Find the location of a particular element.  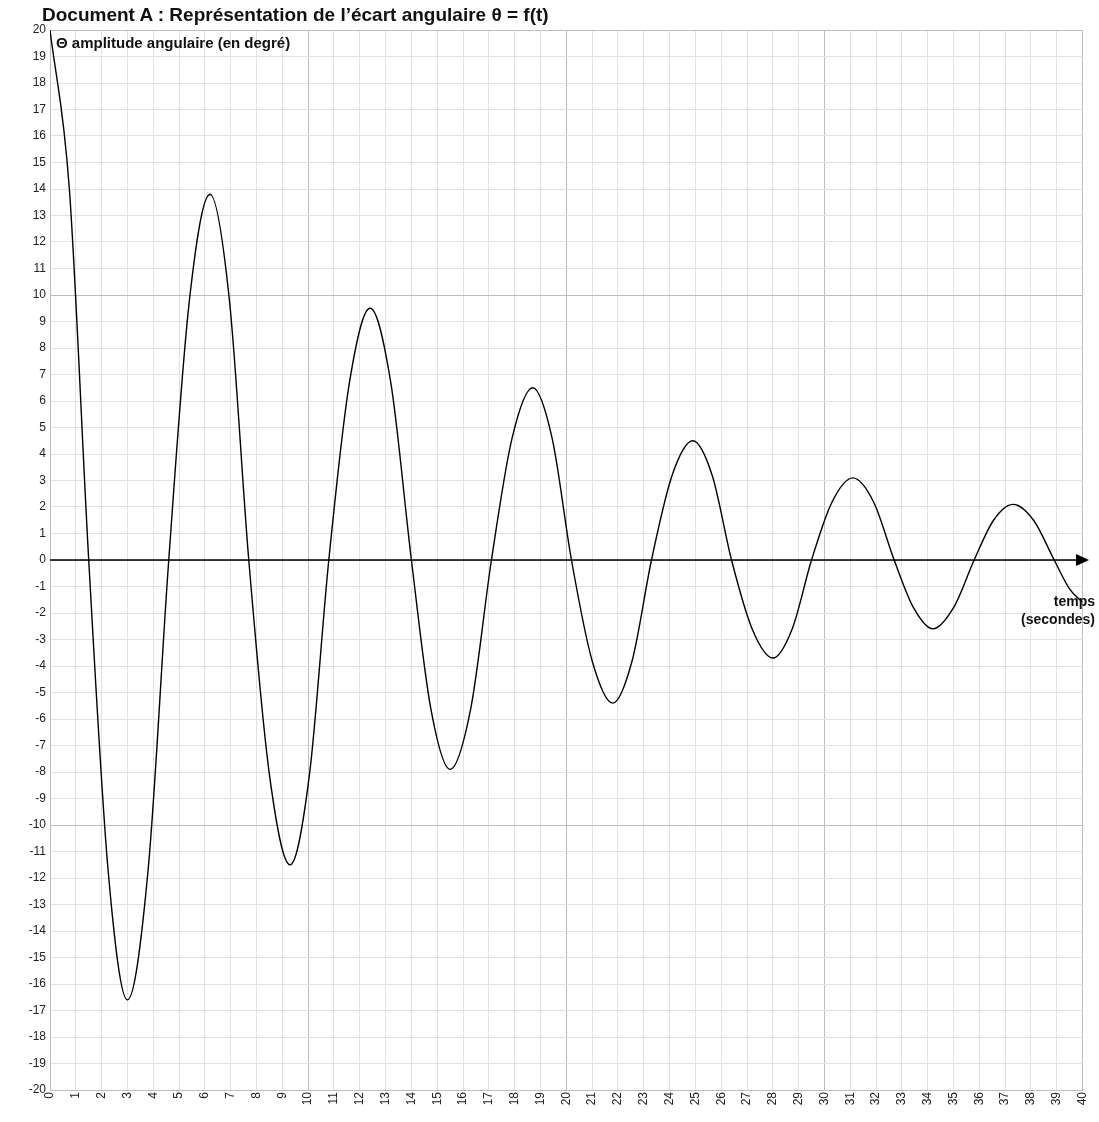

y-tick-label: 18 is located at coordinates (39, 82).